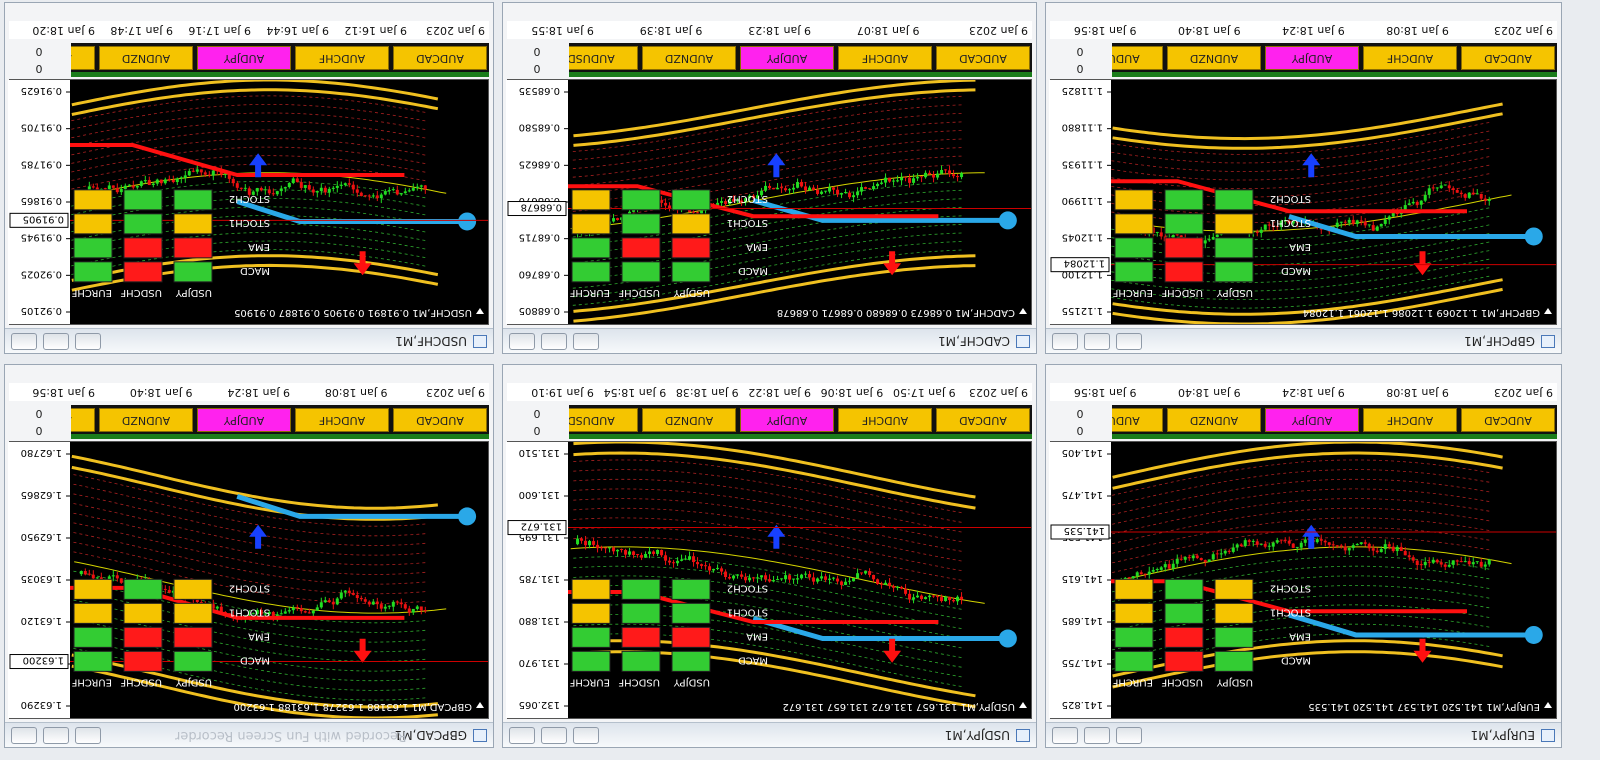 The width and height of the screenshot is (1600, 760). I want to click on price-label: 1.12045, so click(1082, 237).